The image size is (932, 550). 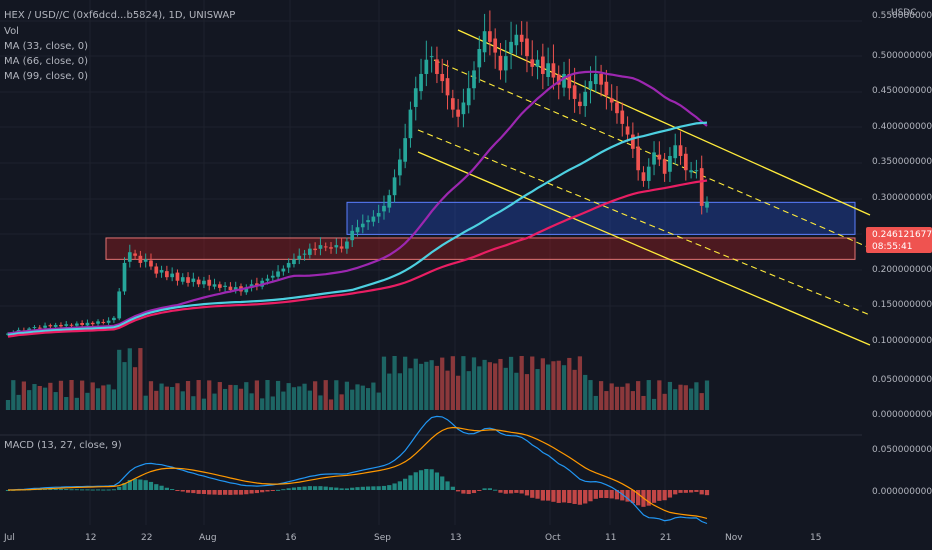 I want to click on demand-zone, so click(x=601, y=218).